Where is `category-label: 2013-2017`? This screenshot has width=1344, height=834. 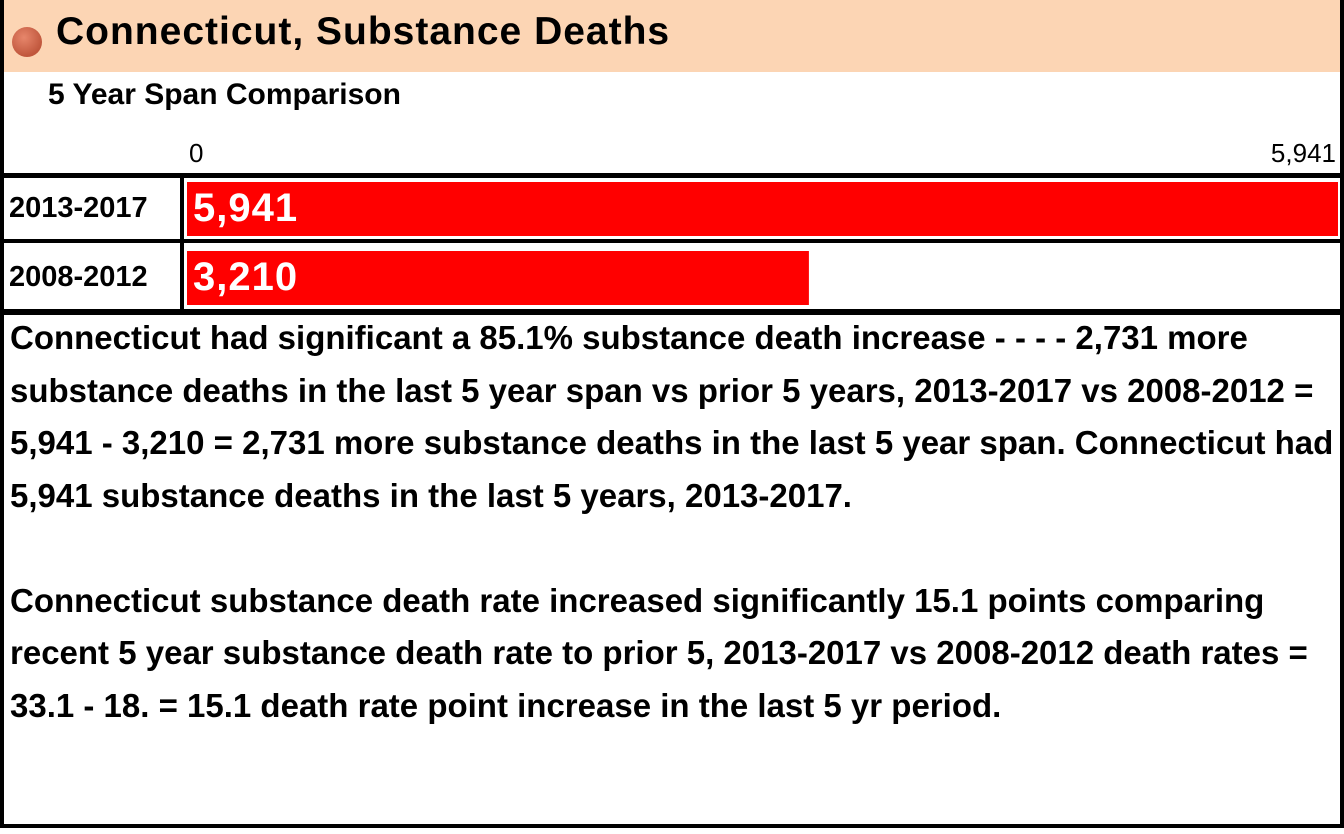 category-label: 2013-2017 is located at coordinates (78, 208).